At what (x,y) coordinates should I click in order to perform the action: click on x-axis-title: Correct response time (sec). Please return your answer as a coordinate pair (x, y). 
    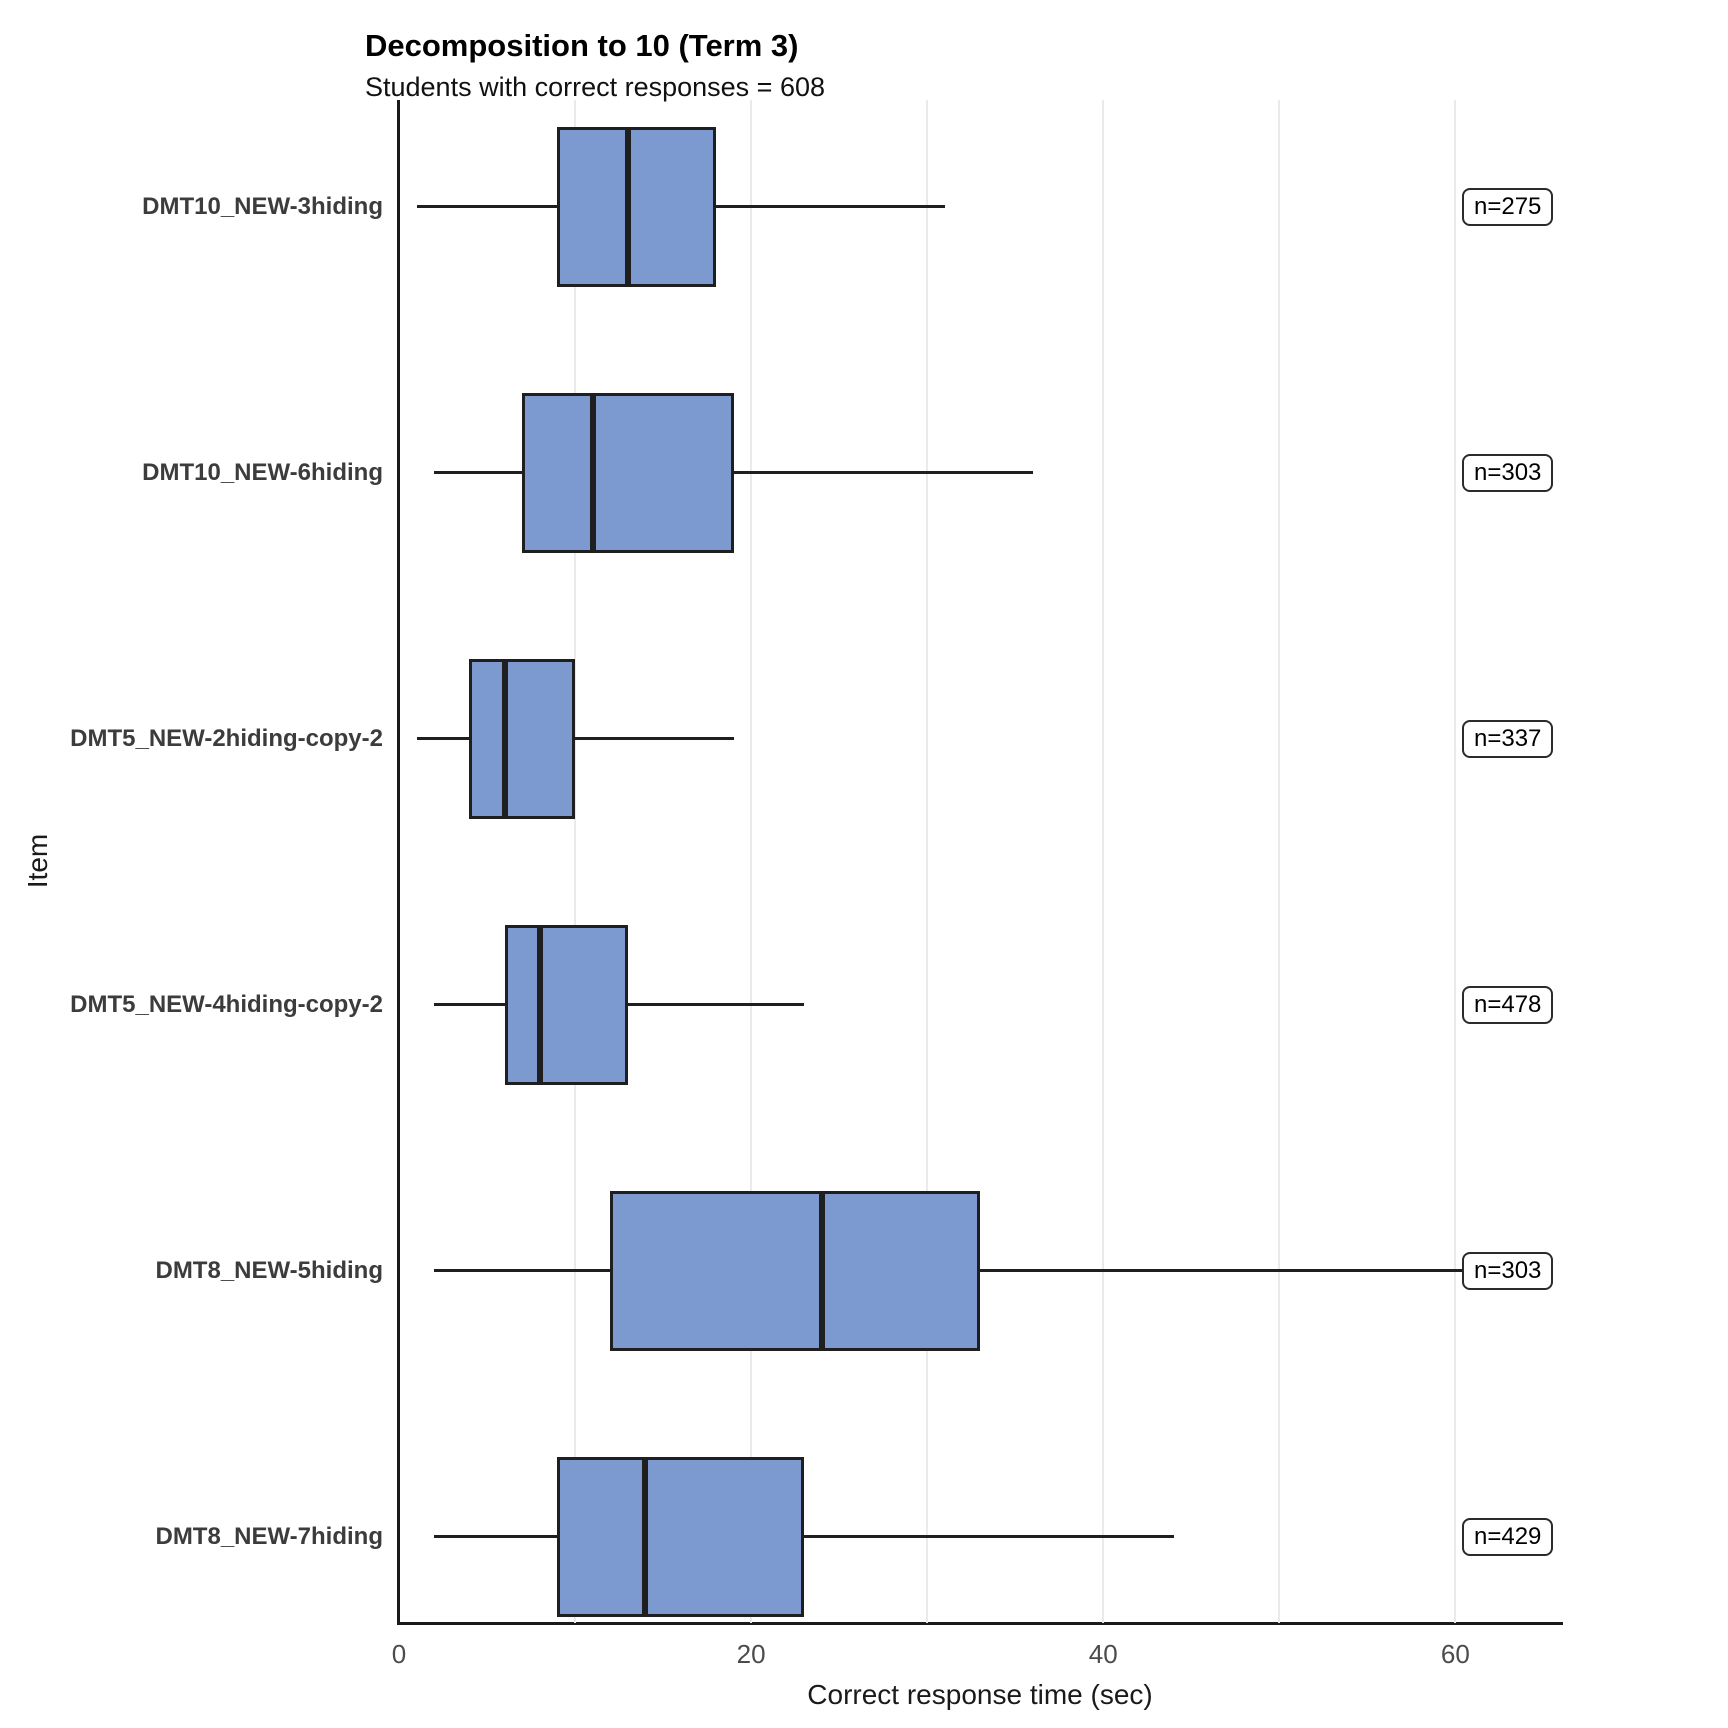
    Looking at the image, I should click on (980, 1694).